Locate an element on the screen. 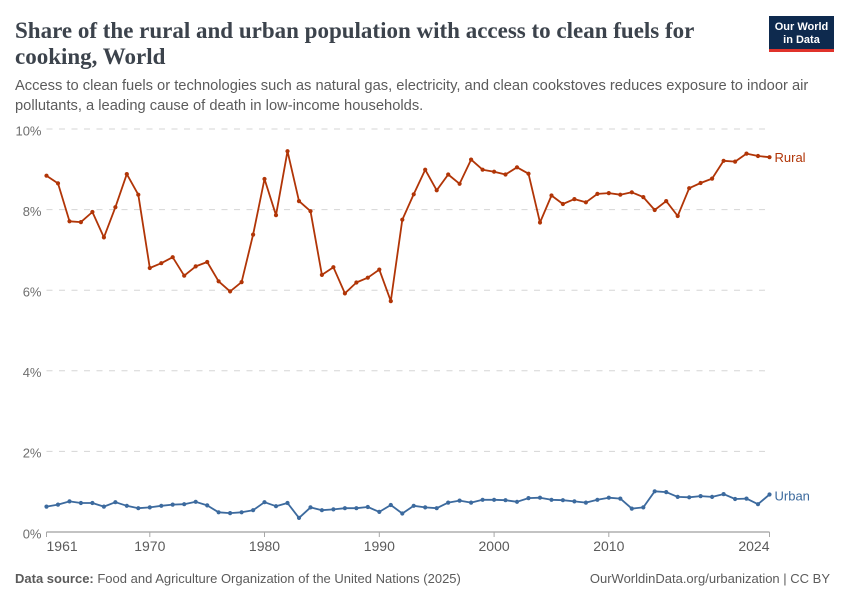 The image size is (850, 600). svg-text: Rural is located at coordinates (790, 157).